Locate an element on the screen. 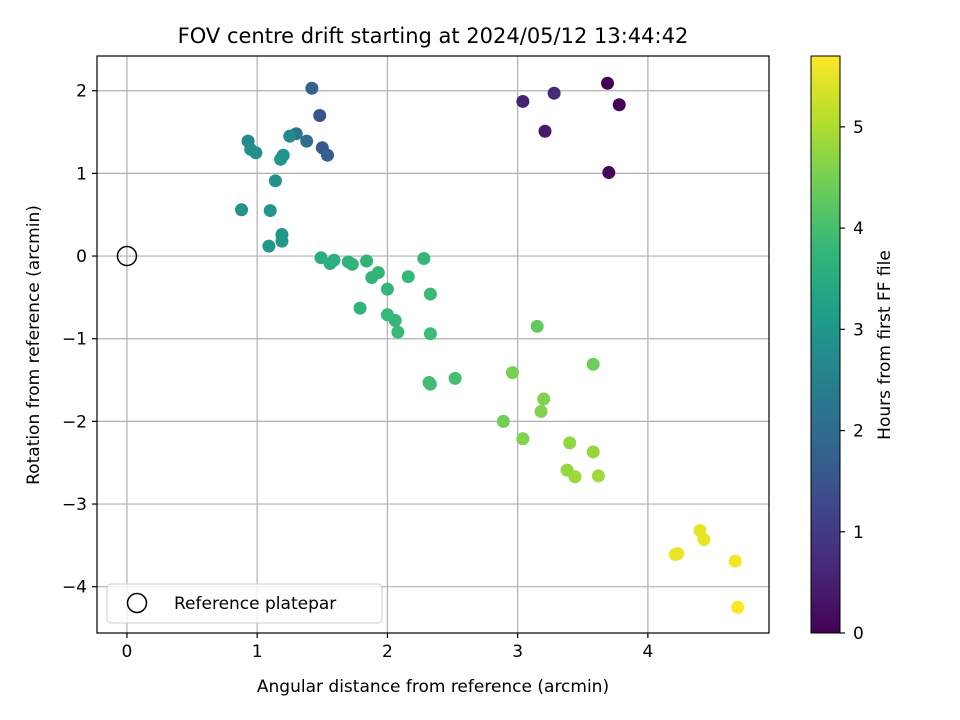 Image resolution: width=960 pixels, height=720 pixels. colorbar-tick-label: 5 is located at coordinates (858, 128).